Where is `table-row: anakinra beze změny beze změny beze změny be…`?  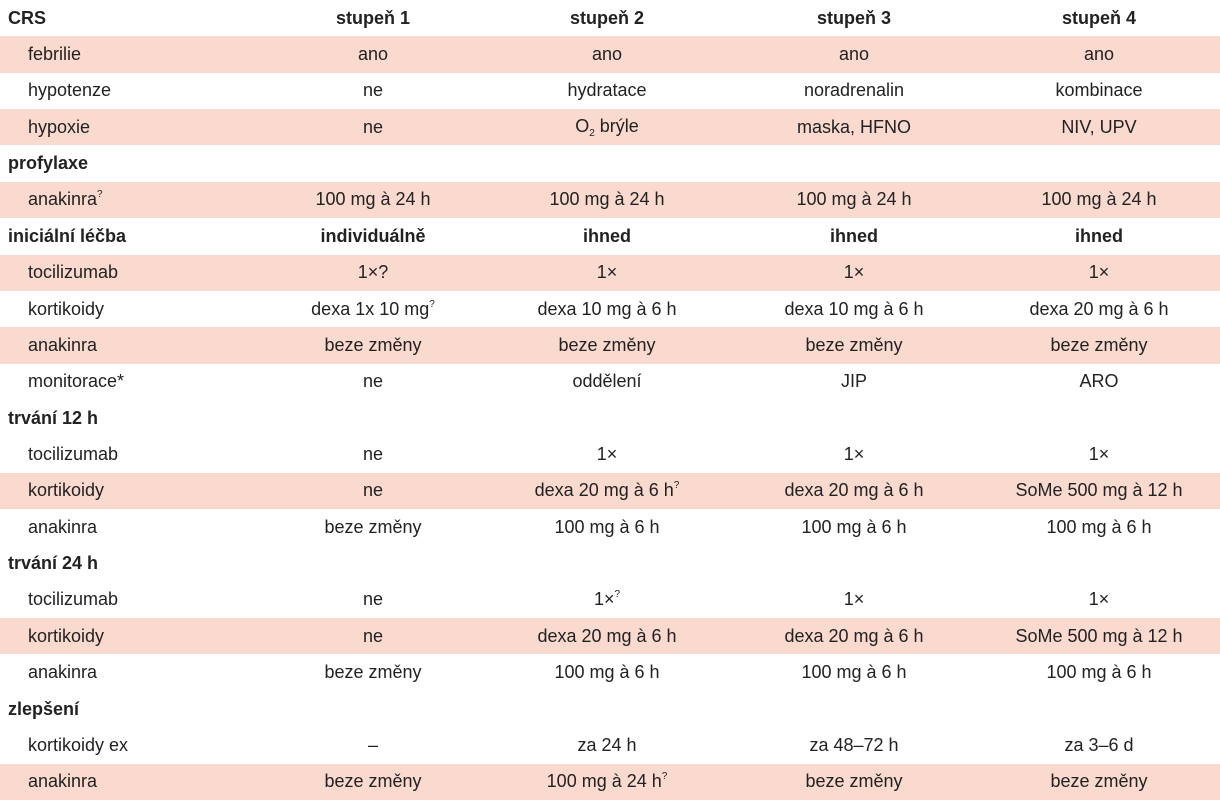
table-row: anakinra beze změny beze změny beze změny be… is located at coordinates (610, 345).